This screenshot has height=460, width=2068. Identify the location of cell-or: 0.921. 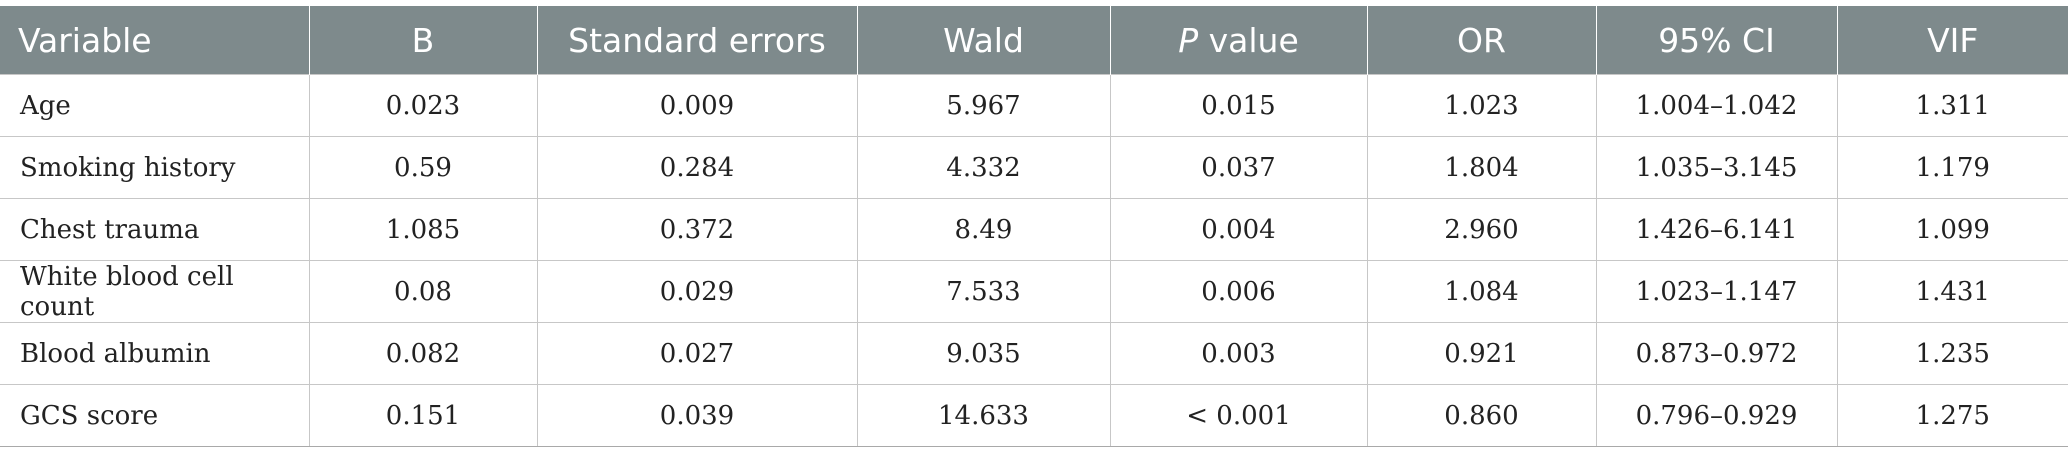
(1481, 353).